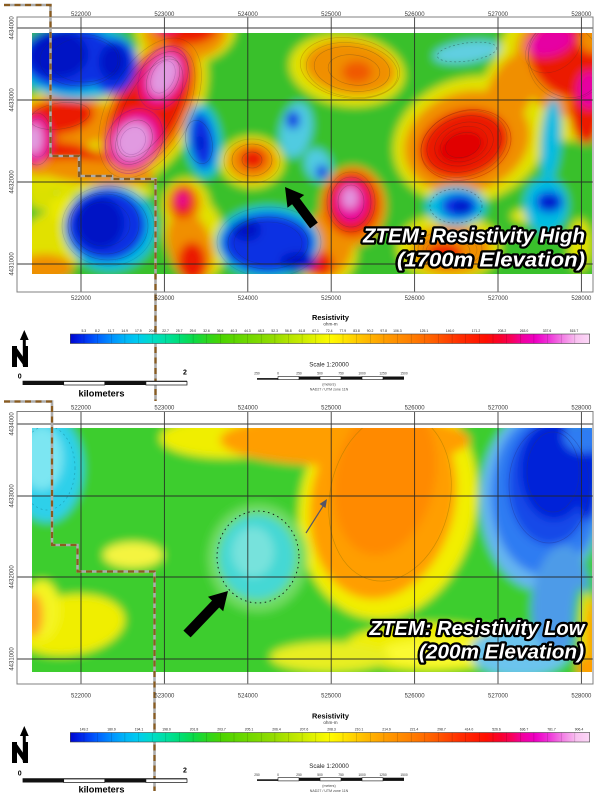  Describe the element at coordinates (166, 729) in the screenshot. I see `svg-text: 198.0` at that location.